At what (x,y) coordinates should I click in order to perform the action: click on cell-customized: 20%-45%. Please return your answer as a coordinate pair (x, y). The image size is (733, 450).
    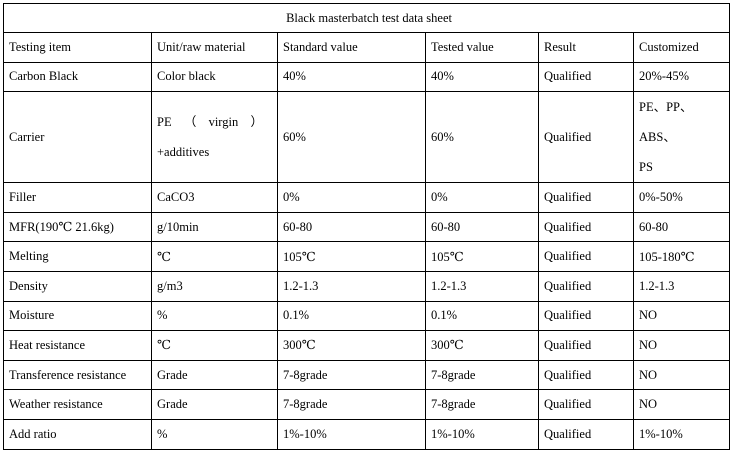
    Looking at the image, I should click on (681, 77).